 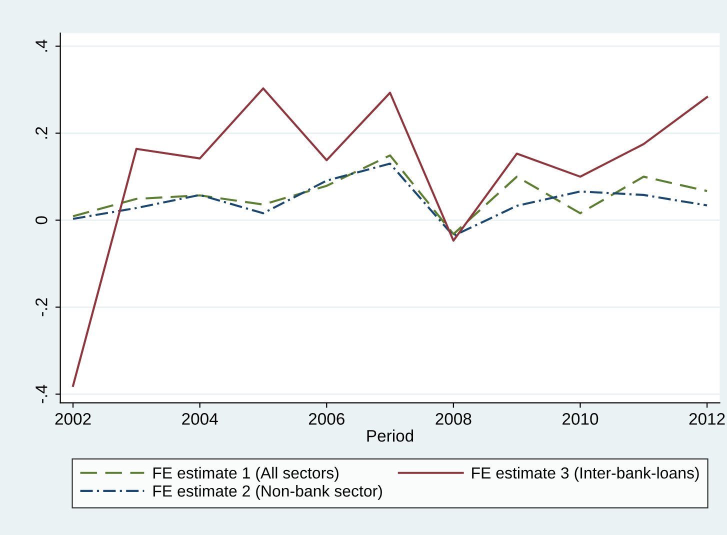 I want to click on legend-label: FE estimate 3 (Inter-bank-loans), so click(x=585, y=474).